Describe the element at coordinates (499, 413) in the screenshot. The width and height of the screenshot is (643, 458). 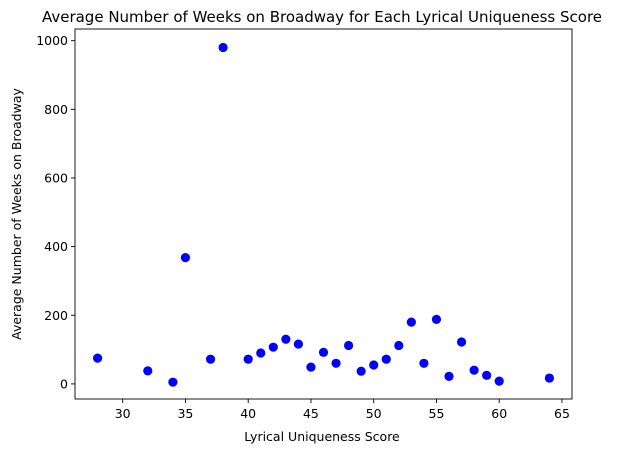
I see `x-tick-label: 60` at that location.